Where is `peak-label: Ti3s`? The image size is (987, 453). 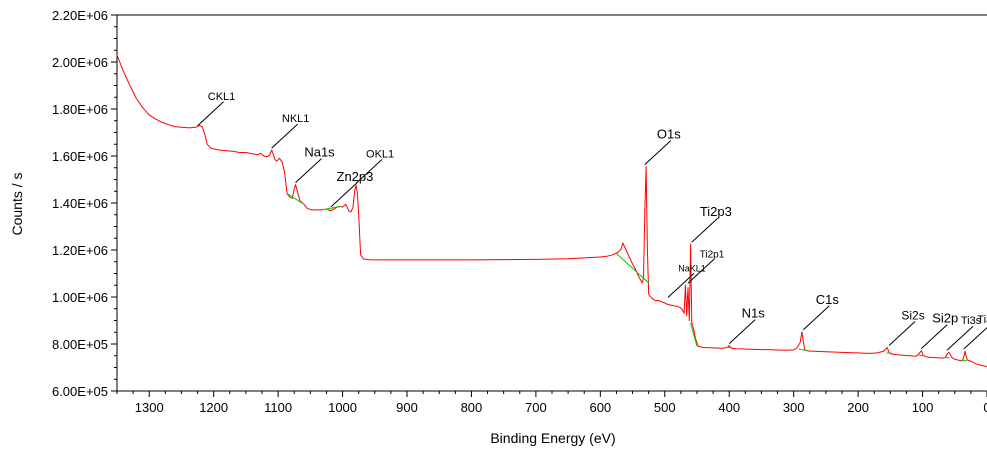
peak-label: Ti3s is located at coordinates (971, 321).